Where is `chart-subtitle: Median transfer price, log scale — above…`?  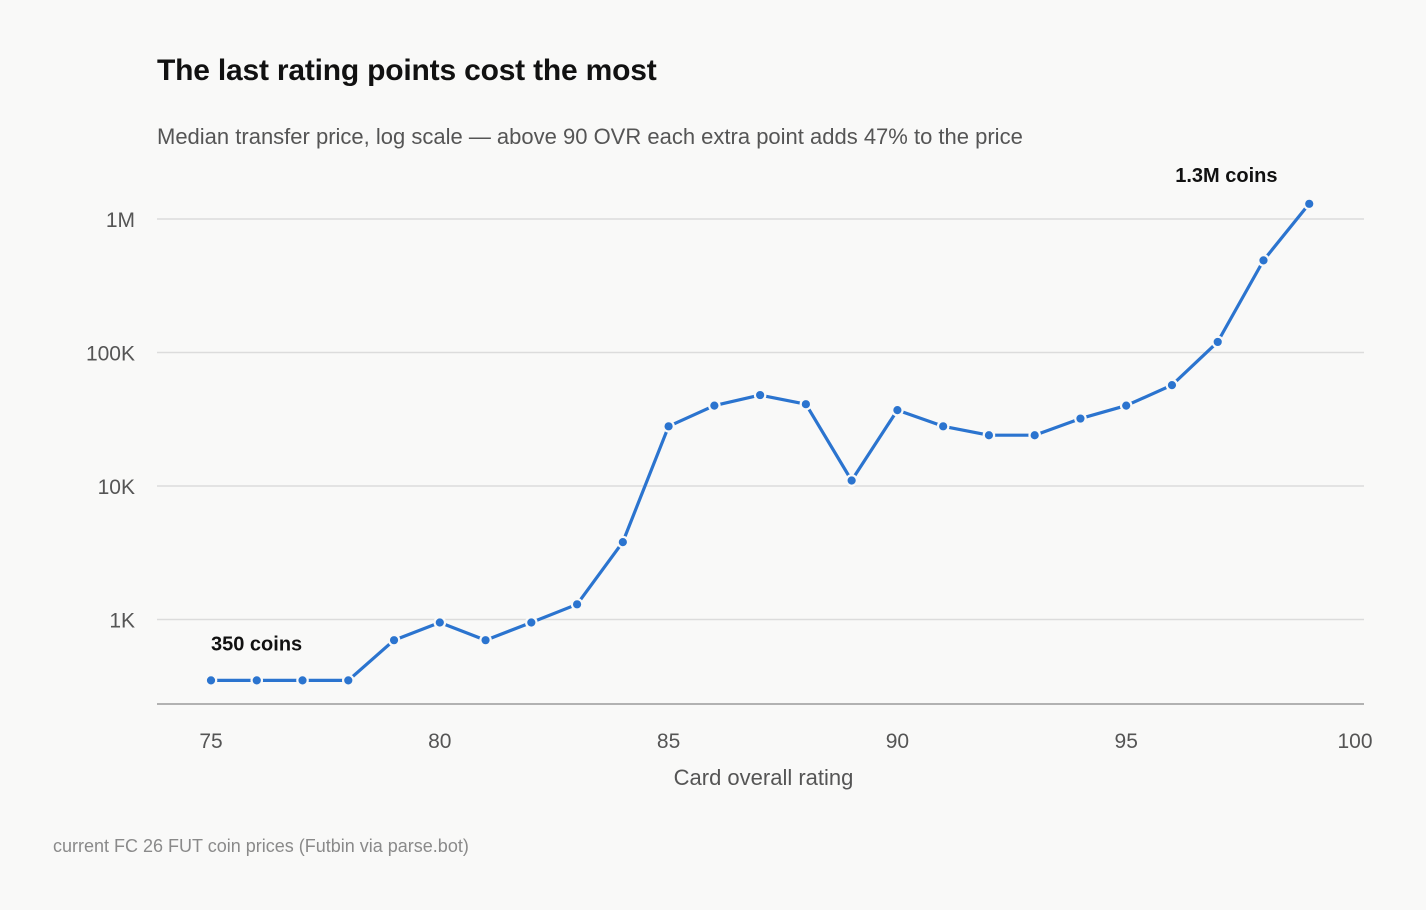 chart-subtitle: Median transfer price, log scale — above… is located at coordinates (590, 136).